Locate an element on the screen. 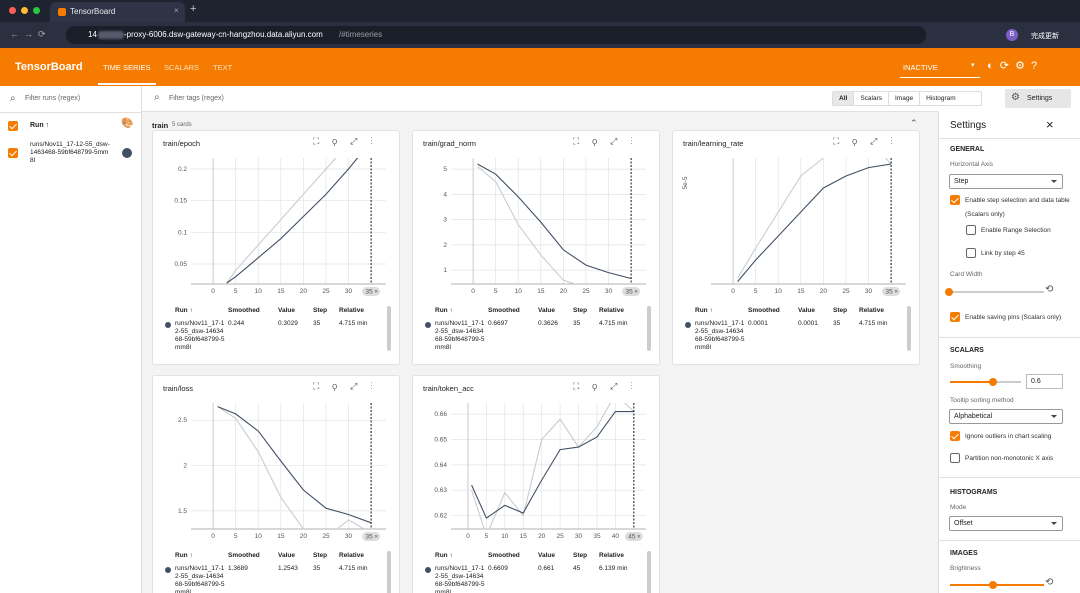  field-label: Card Width is located at coordinates (966, 274).